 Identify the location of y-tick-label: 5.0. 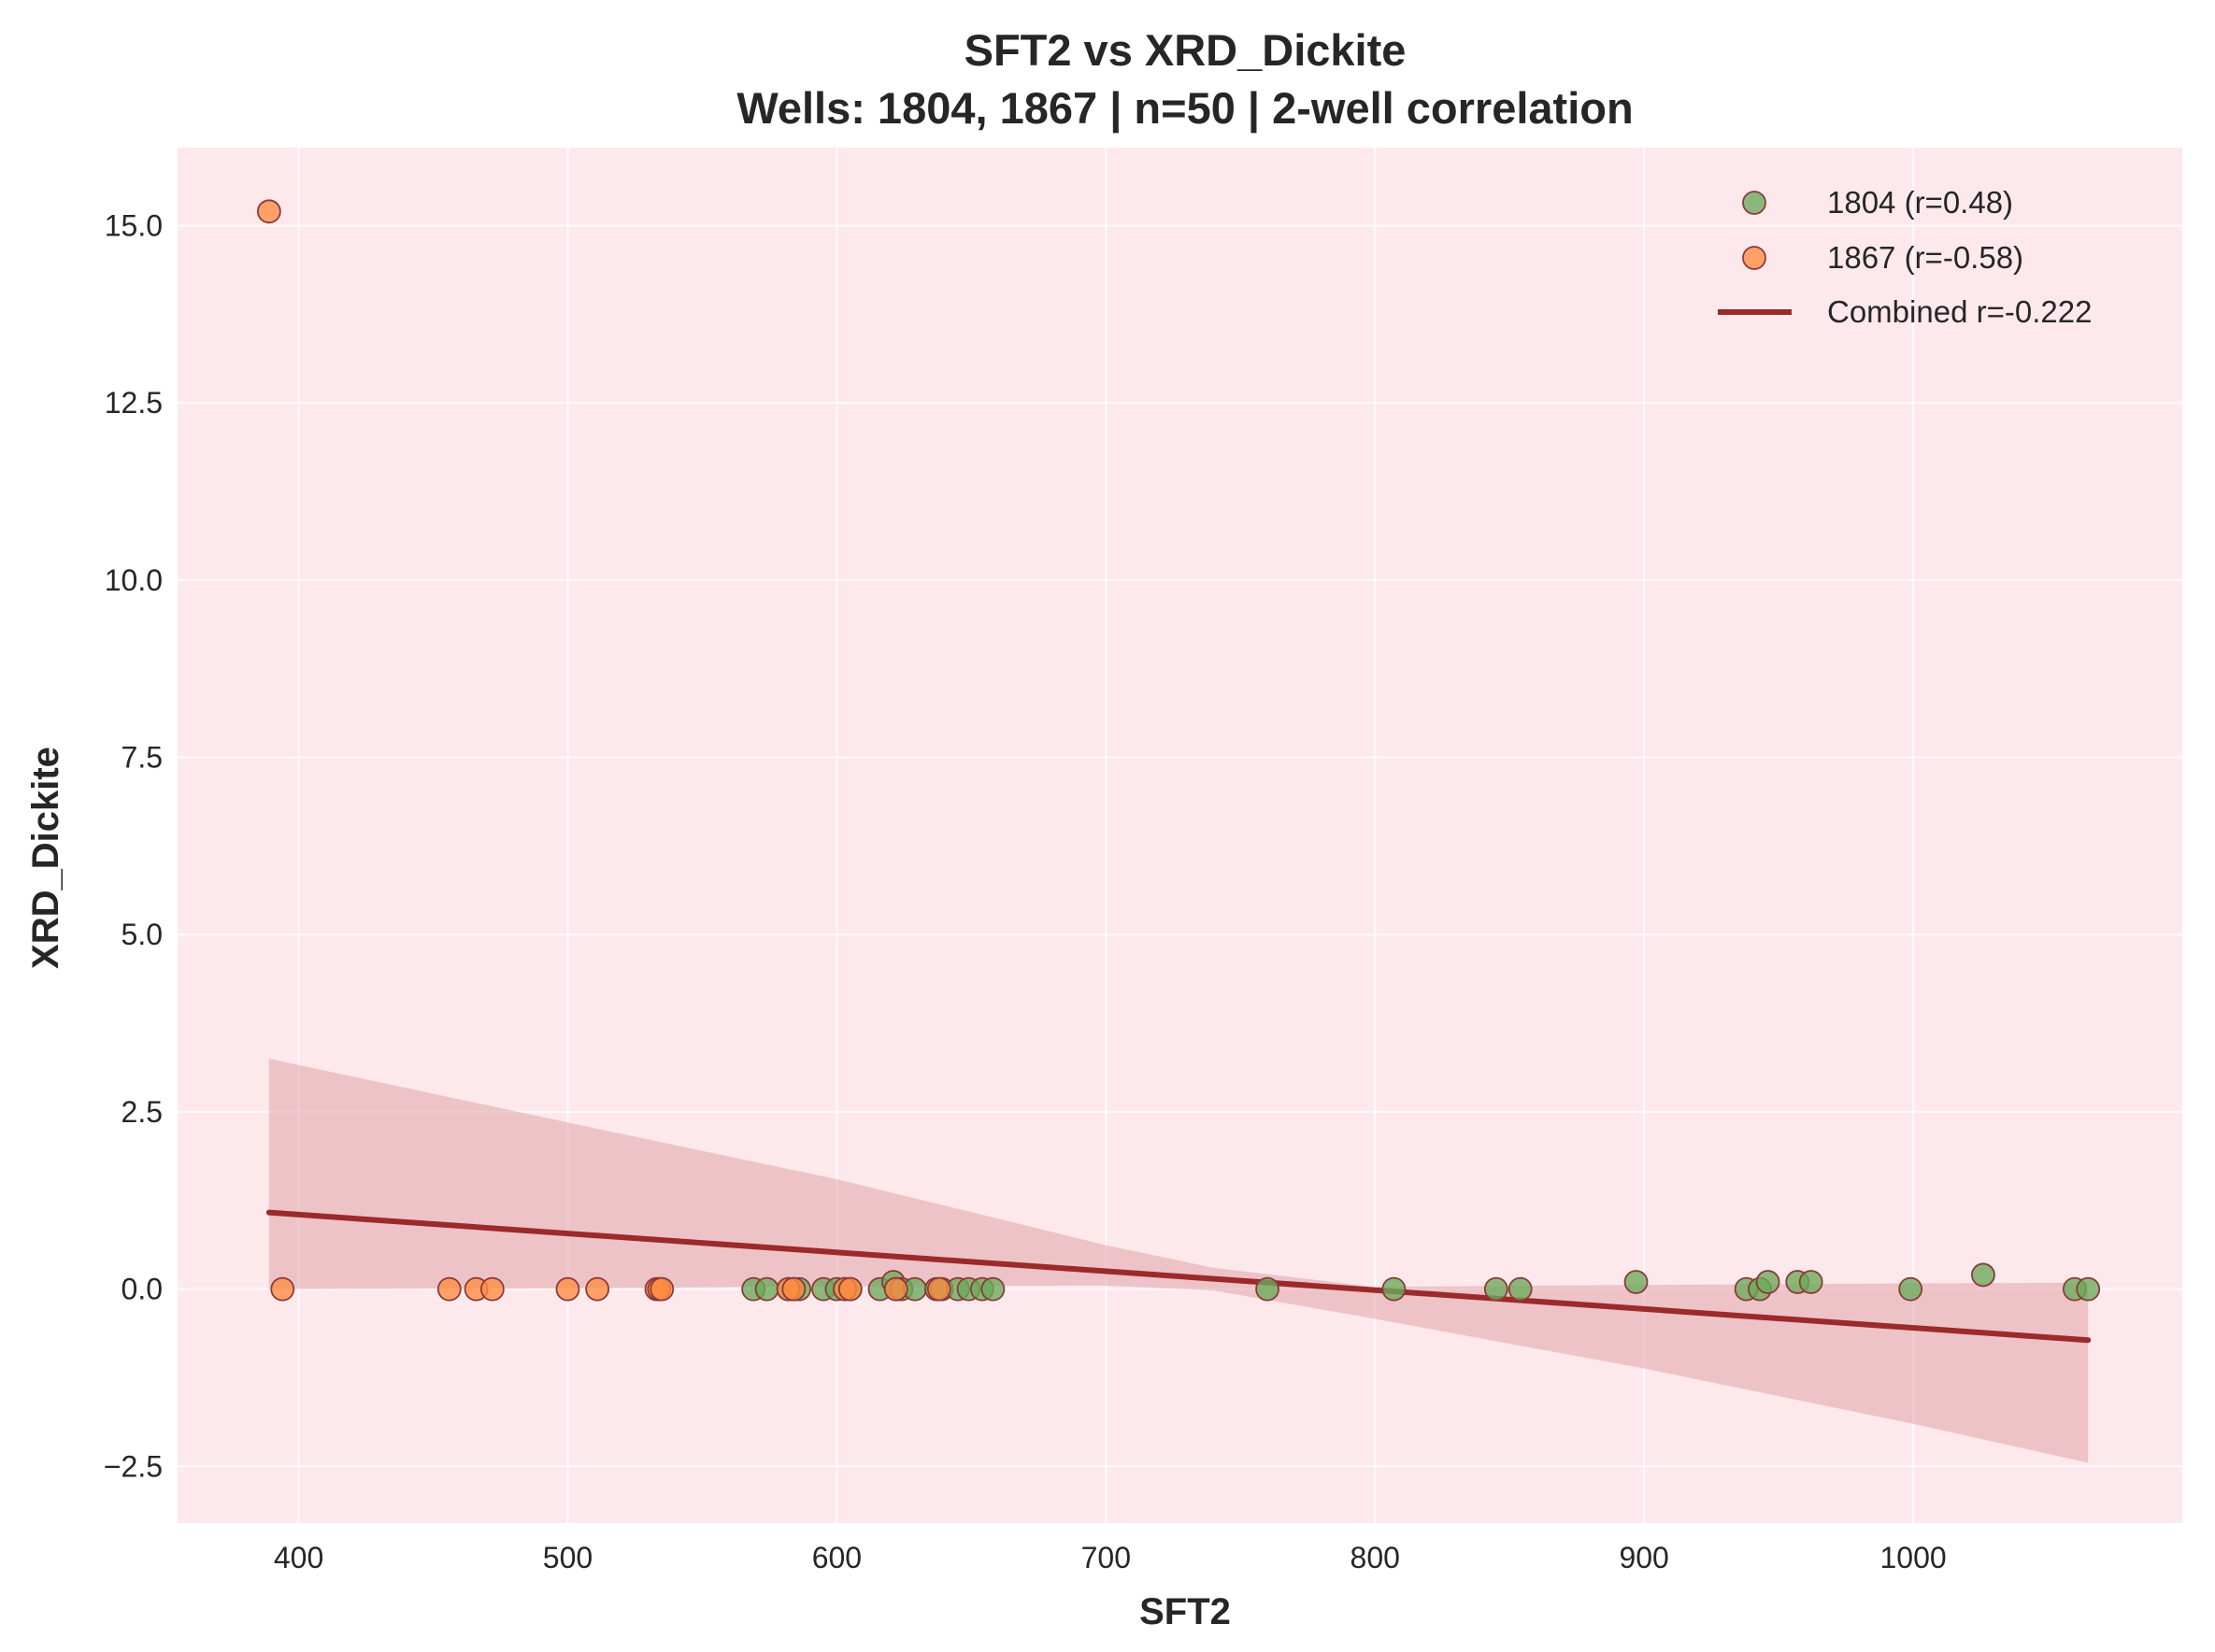
(142, 935).